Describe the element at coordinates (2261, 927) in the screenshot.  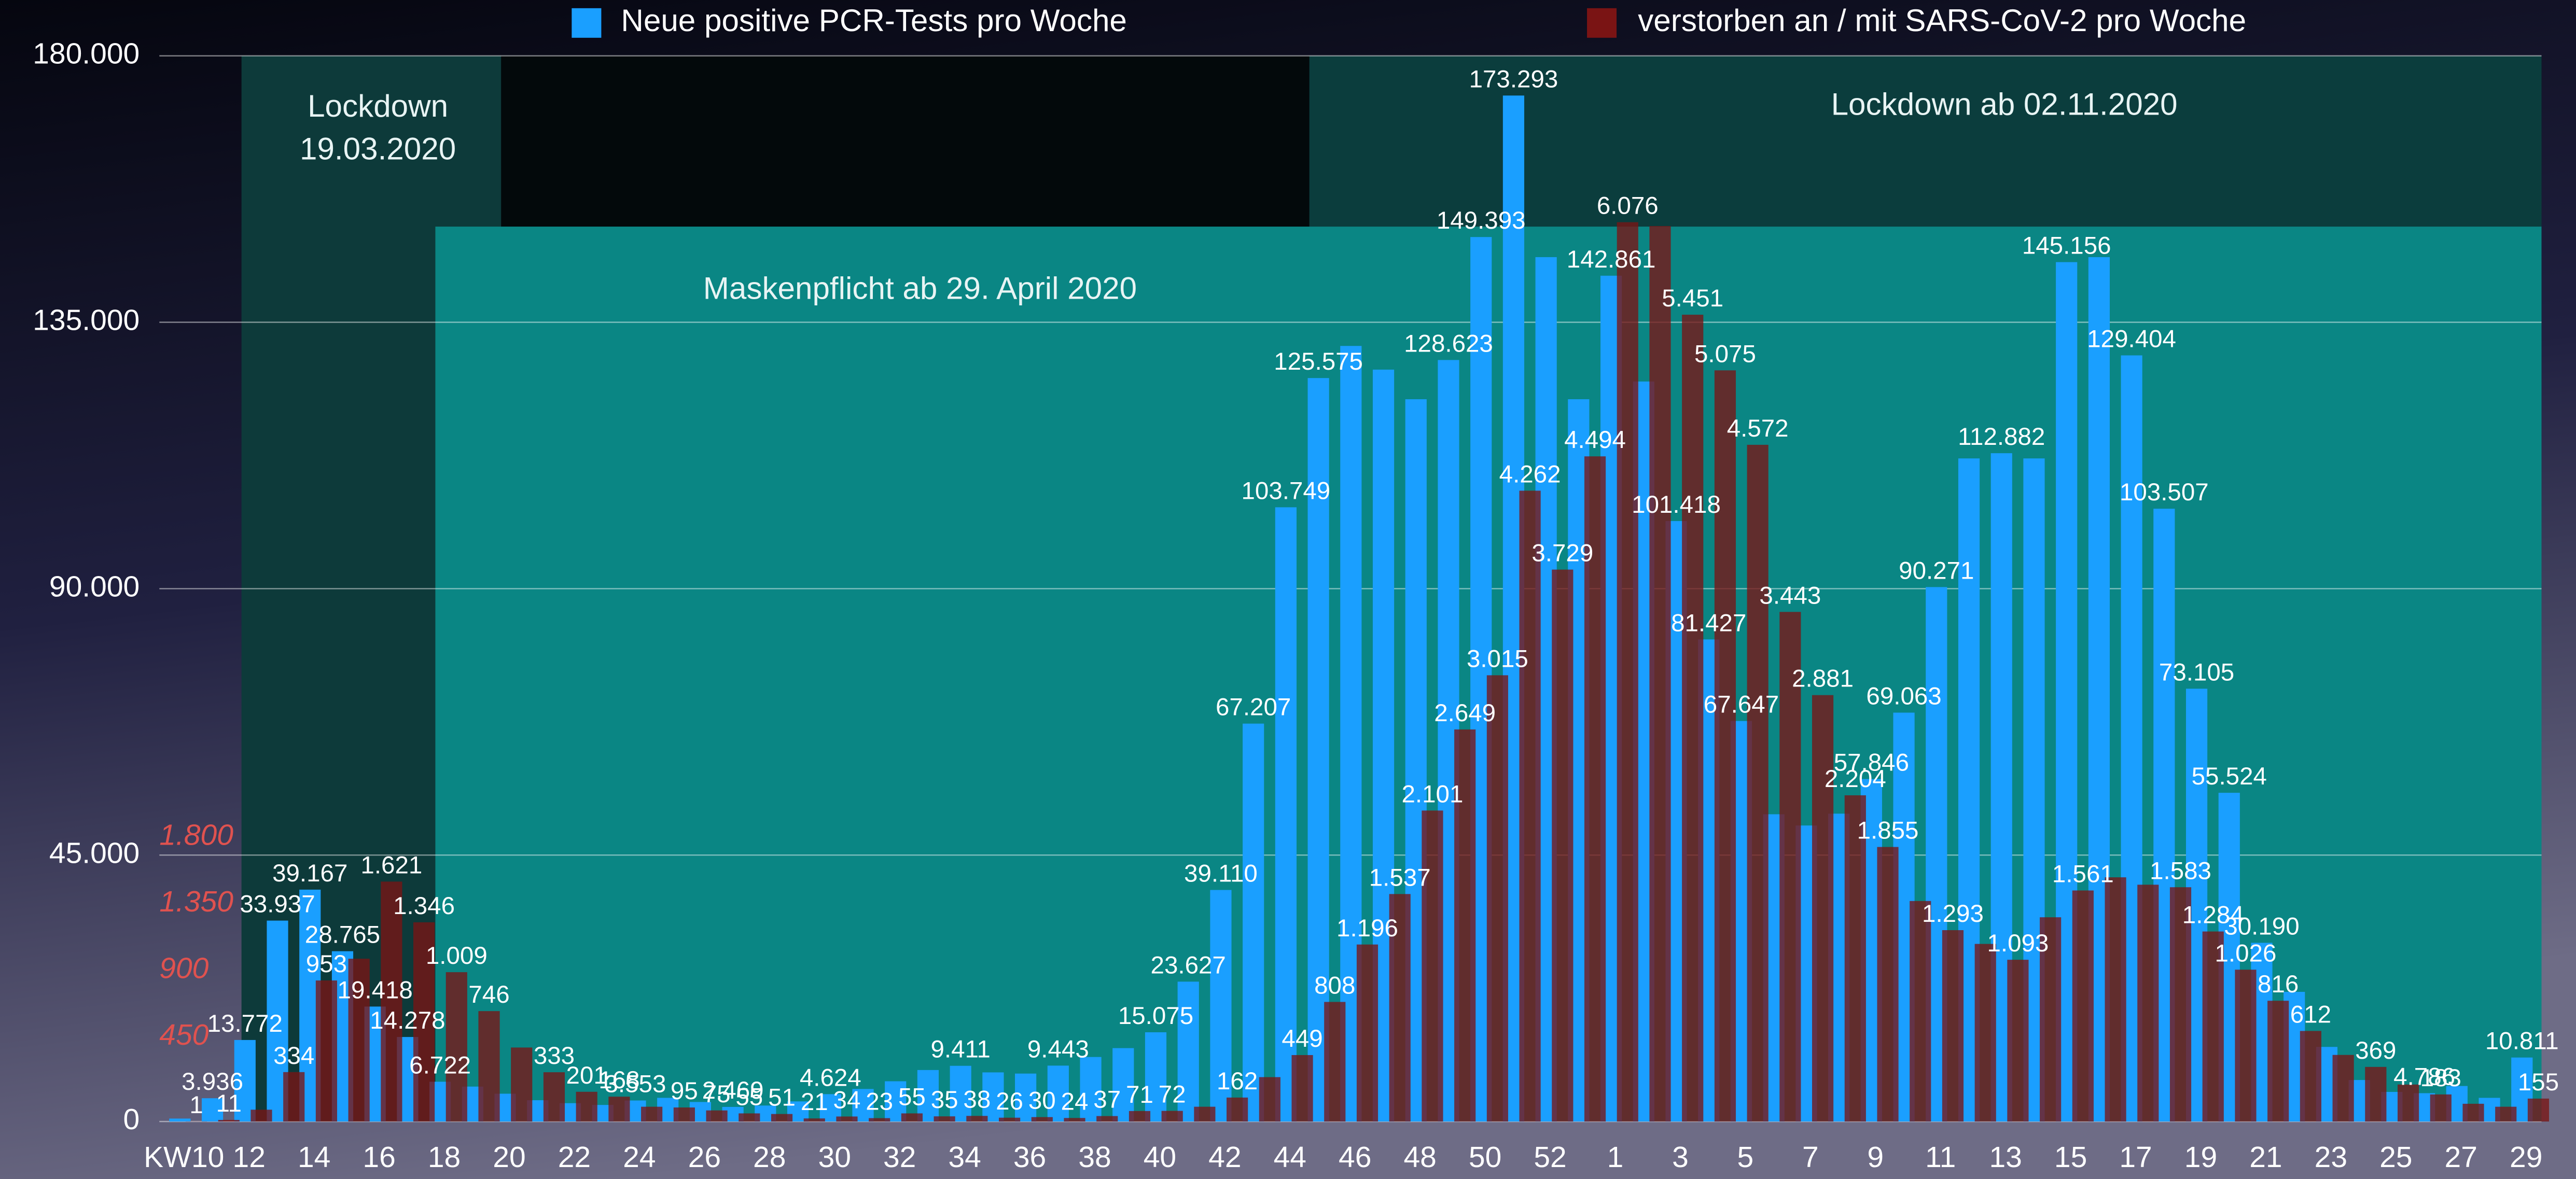
I see `value-label: 30.190` at that location.